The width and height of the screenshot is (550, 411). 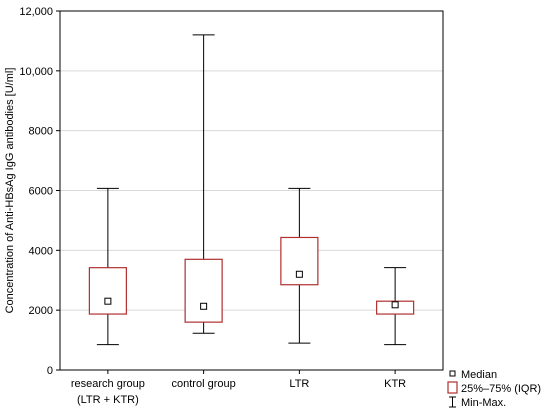 What do you see at coordinates (299, 384) in the screenshot?
I see `category-label: LTR` at bounding box center [299, 384].